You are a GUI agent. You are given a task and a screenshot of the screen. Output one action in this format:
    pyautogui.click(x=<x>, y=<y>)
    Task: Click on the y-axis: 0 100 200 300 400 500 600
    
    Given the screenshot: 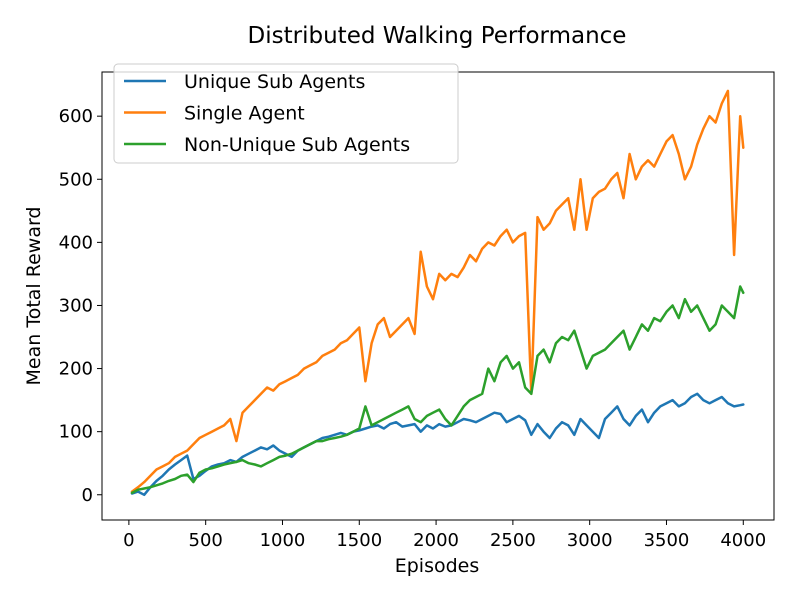 What is the action you would take?
    pyautogui.click(x=80, y=306)
    